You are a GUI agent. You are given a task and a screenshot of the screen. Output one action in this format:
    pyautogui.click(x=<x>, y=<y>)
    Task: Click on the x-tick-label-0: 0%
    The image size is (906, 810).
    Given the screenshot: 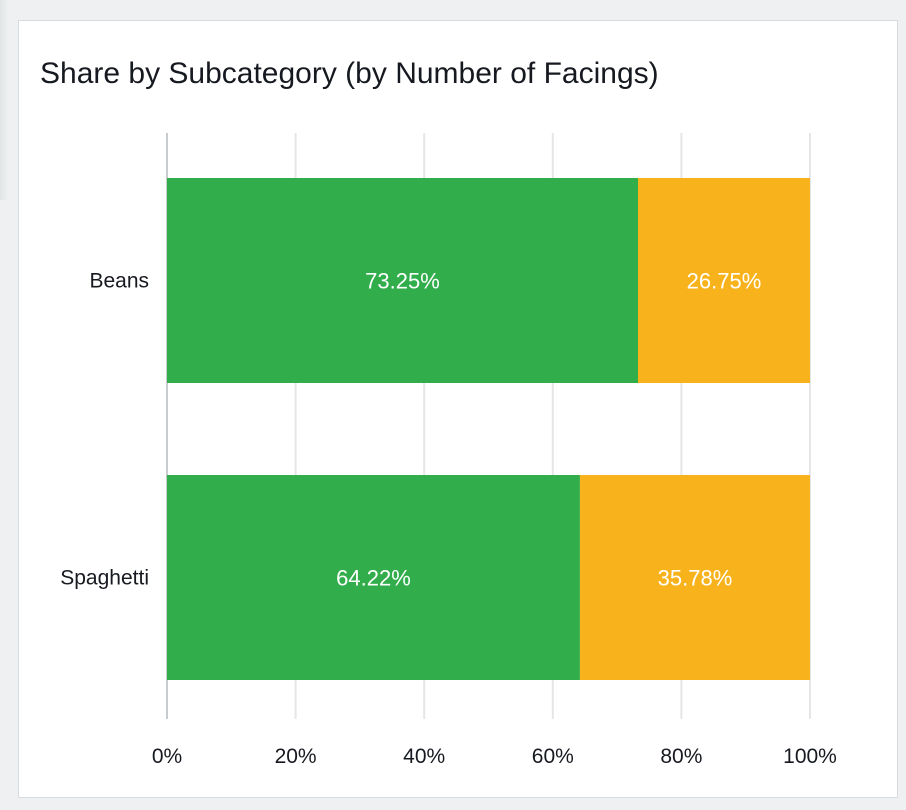 What is the action you would take?
    pyautogui.click(x=167, y=756)
    